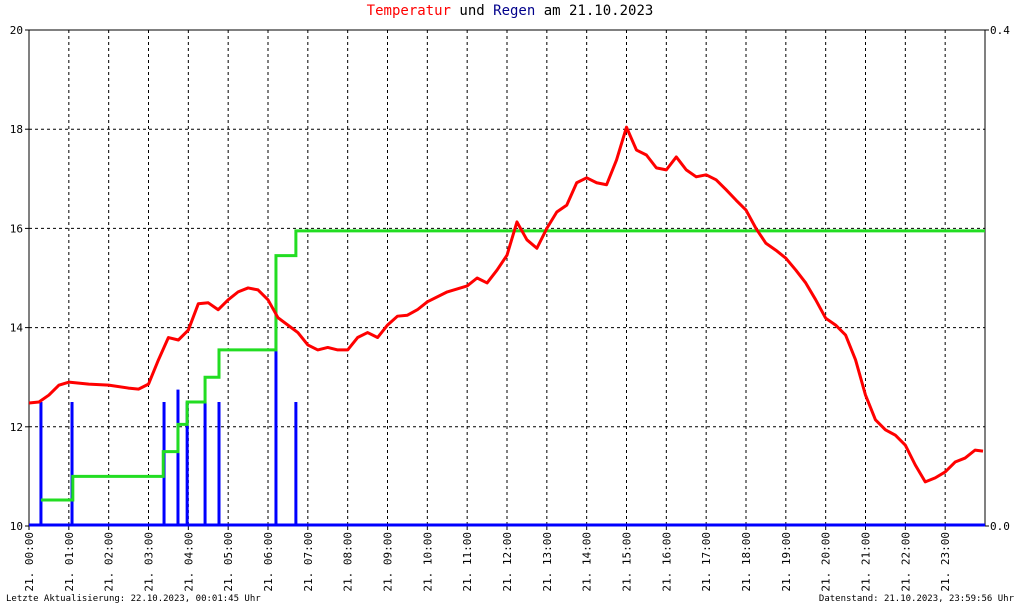  What do you see at coordinates (905, 562) in the screenshot?
I see `x-tick-label: 21. 22:00` at bounding box center [905, 562].